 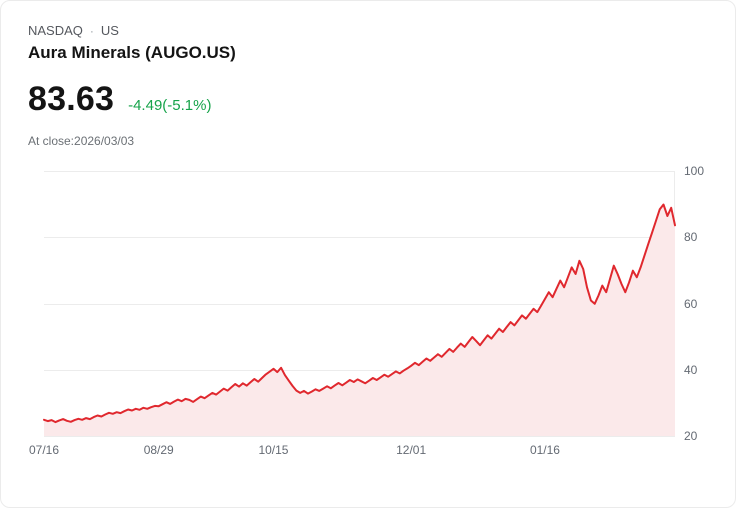 What do you see at coordinates (170, 105) in the screenshot?
I see `price-change: -4.49(-5.1%)` at bounding box center [170, 105].